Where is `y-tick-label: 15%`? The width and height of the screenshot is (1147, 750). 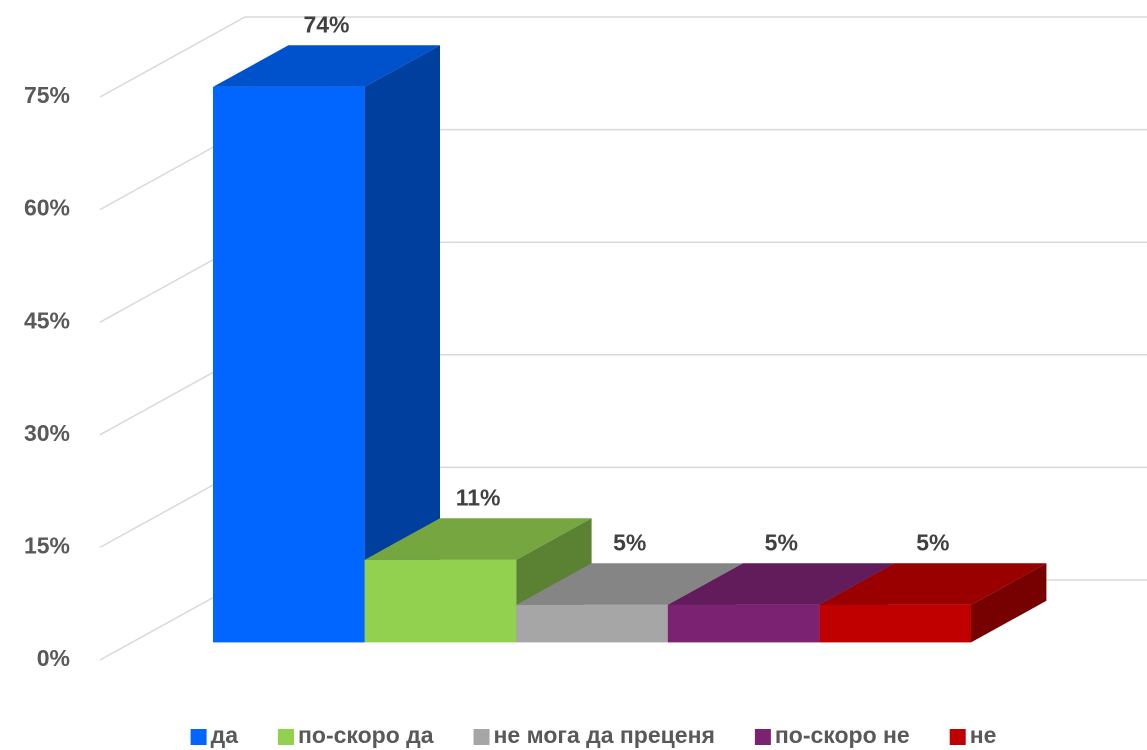 y-tick-label: 15% is located at coordinates (47, 545).